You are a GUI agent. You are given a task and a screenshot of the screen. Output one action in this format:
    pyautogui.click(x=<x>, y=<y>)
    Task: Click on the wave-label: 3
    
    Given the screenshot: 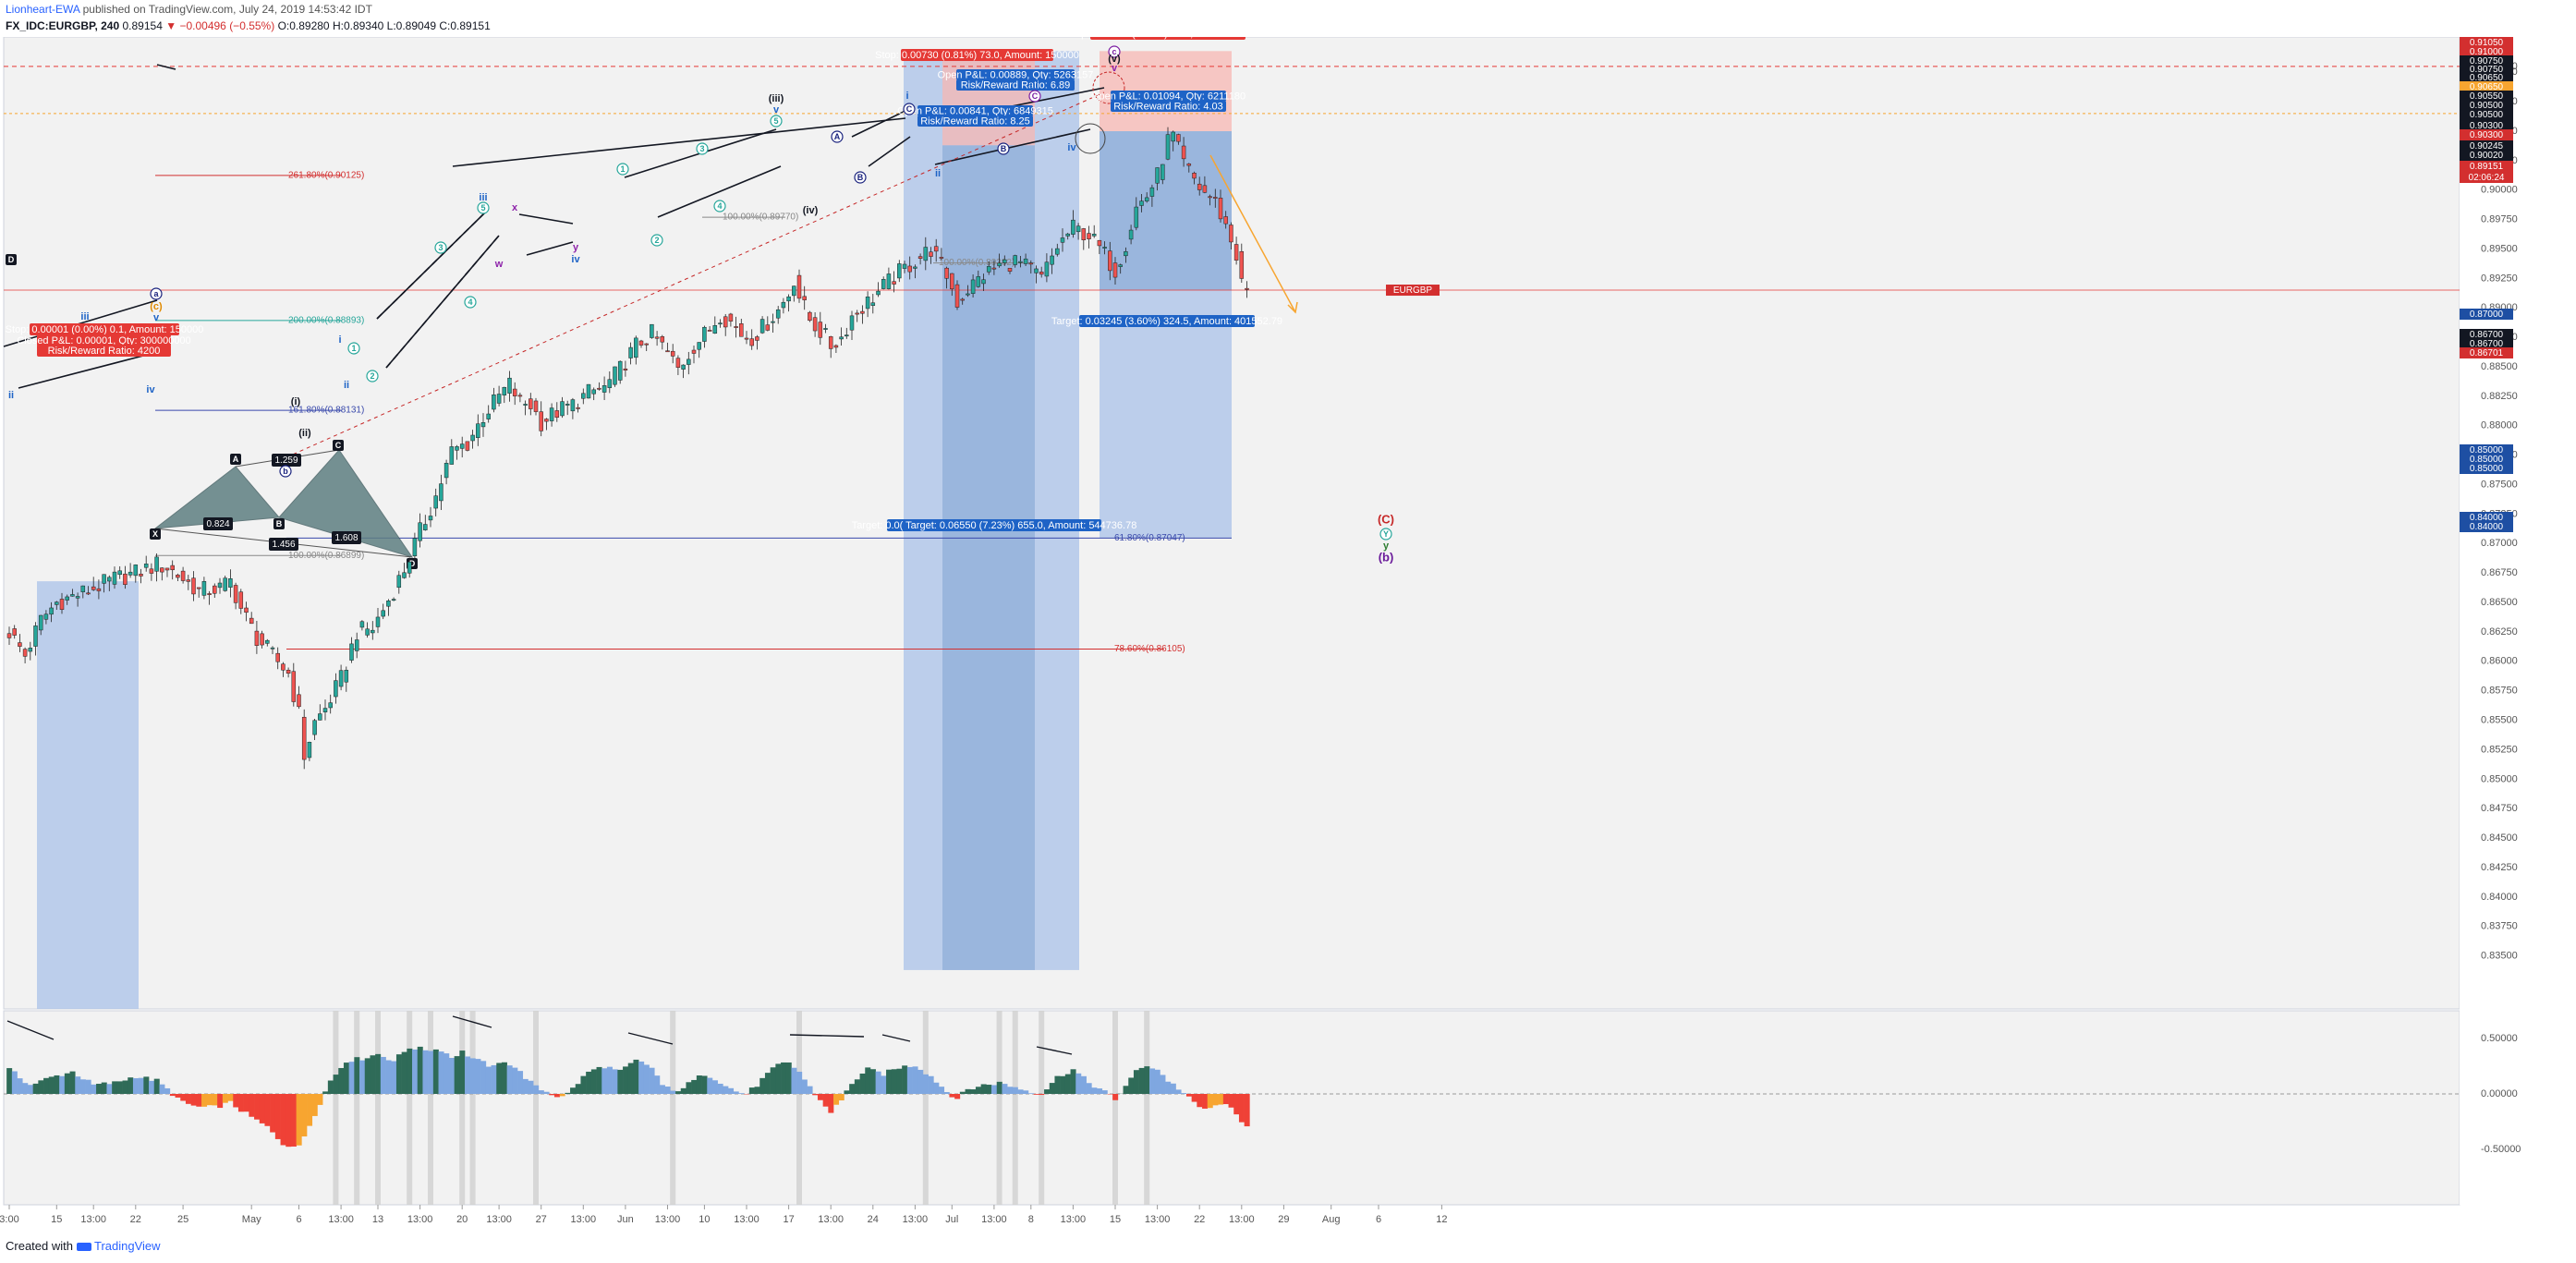 What is the action you would take?
    pyautogui.click(x=440, y=247)
    